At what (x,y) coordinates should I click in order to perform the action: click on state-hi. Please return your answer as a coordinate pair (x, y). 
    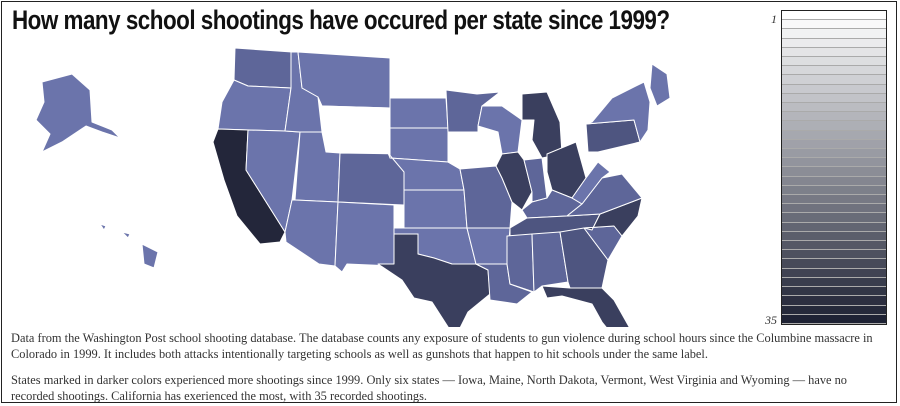
    Looking at the image, I should click on (129, 246).